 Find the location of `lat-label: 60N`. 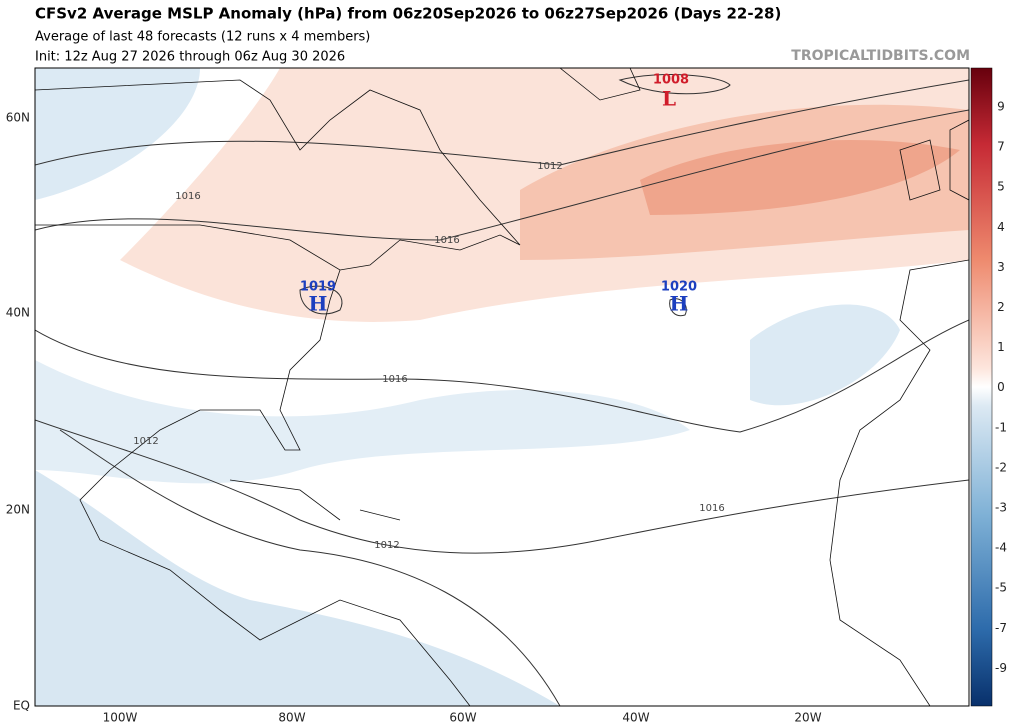

lat-label: 60N is located at coordinates (18, 118).